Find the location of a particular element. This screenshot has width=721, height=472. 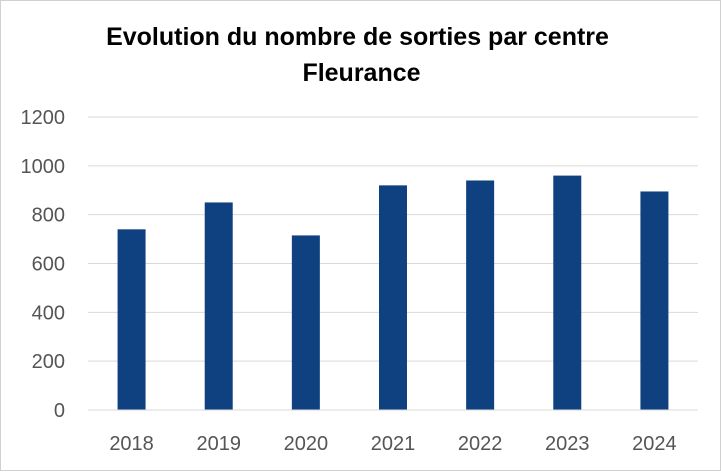

bar-2020 is located at coordinates (305, 322).